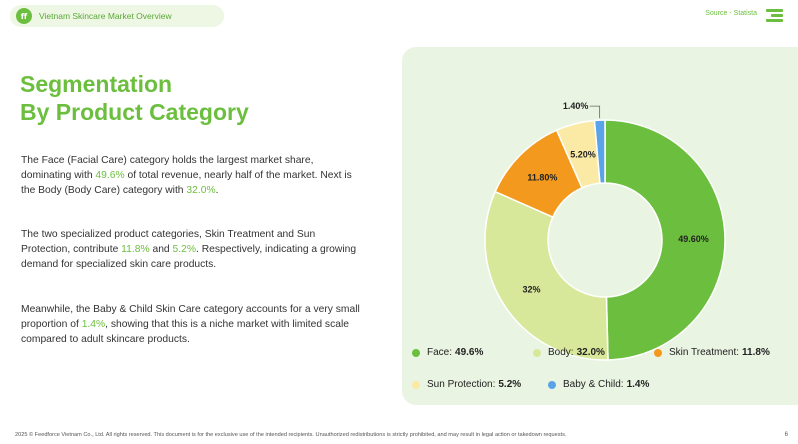  I want to click on legend-value-sun-protection: 5.2%, so click(510, 384).